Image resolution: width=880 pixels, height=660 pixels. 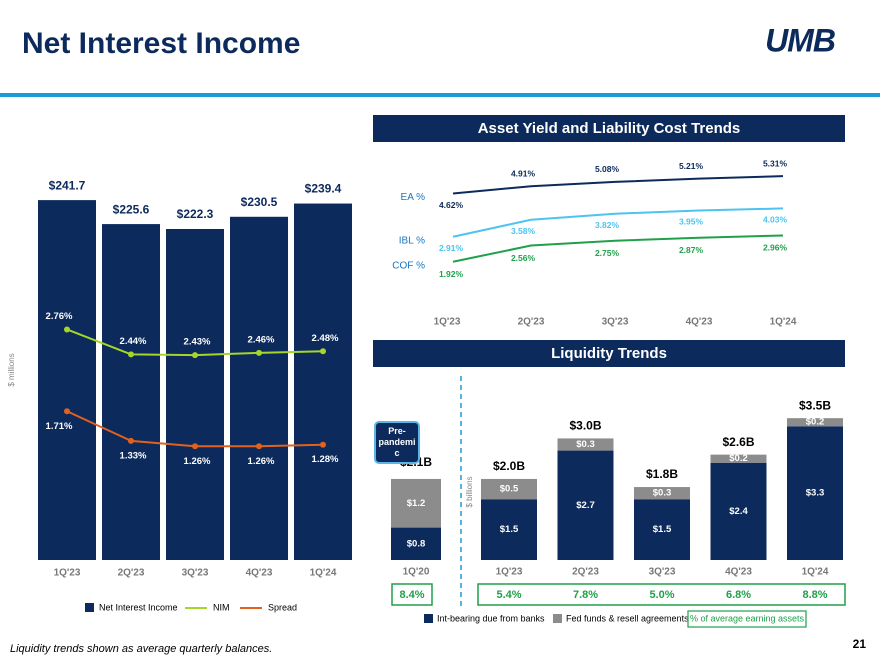 What do you see at coordinates (133, 341) in the screenshot?
I see `line-value-label: 2.44%` at bounding box center [133, 341].